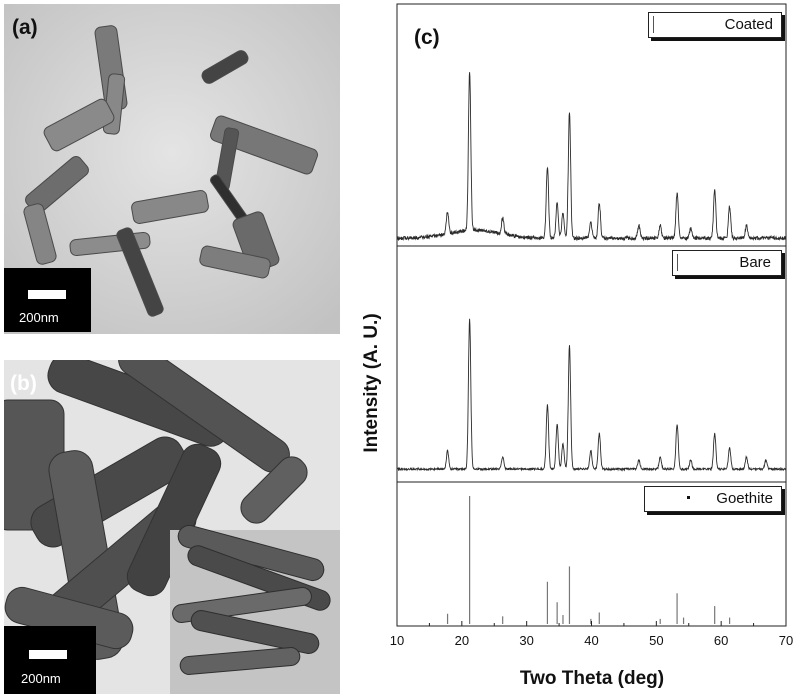  What do you see at coordinates (50, 660) in the screenshot?
I see `scale-box-b: 200nm` at bounding box center [50, 660].